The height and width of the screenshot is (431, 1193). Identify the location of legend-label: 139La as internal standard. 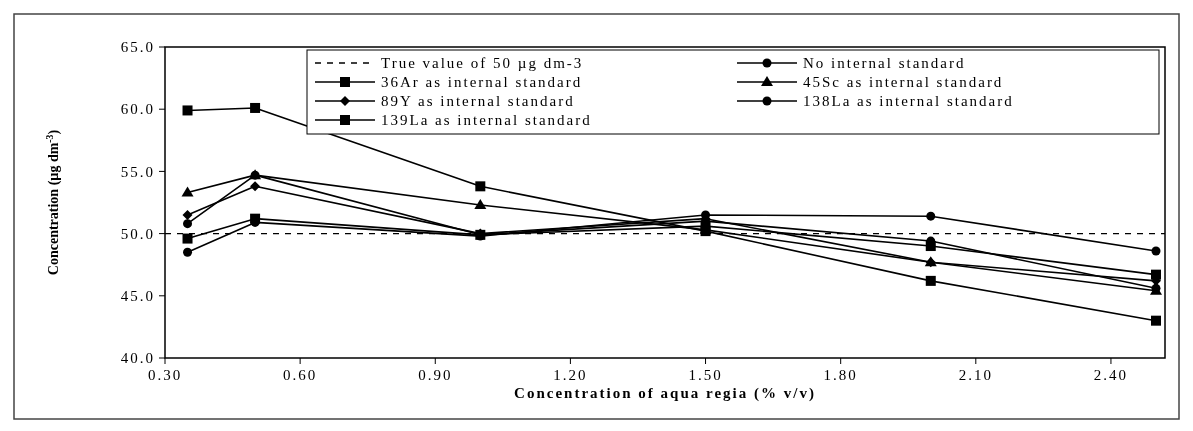
(486, 120).